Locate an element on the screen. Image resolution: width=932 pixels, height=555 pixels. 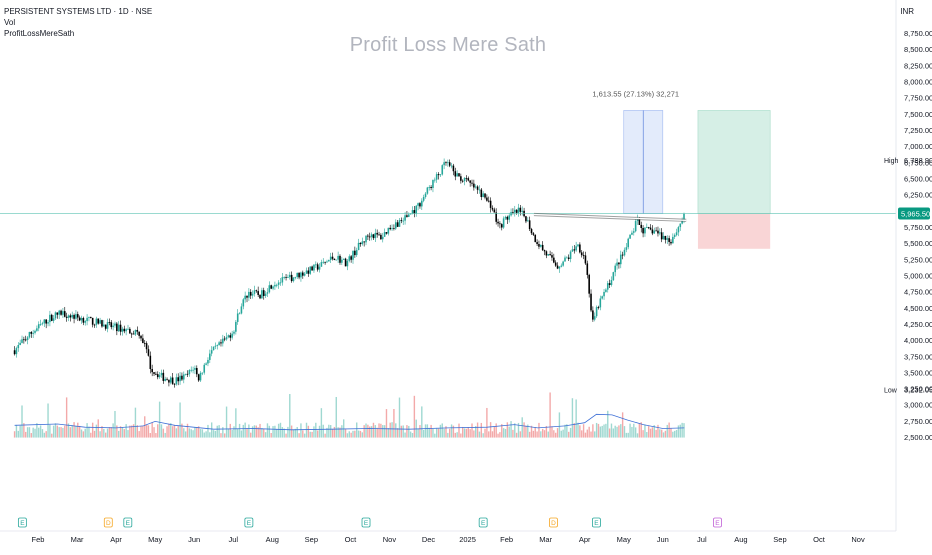
earnings-marker is located at coordinates (128, 522).